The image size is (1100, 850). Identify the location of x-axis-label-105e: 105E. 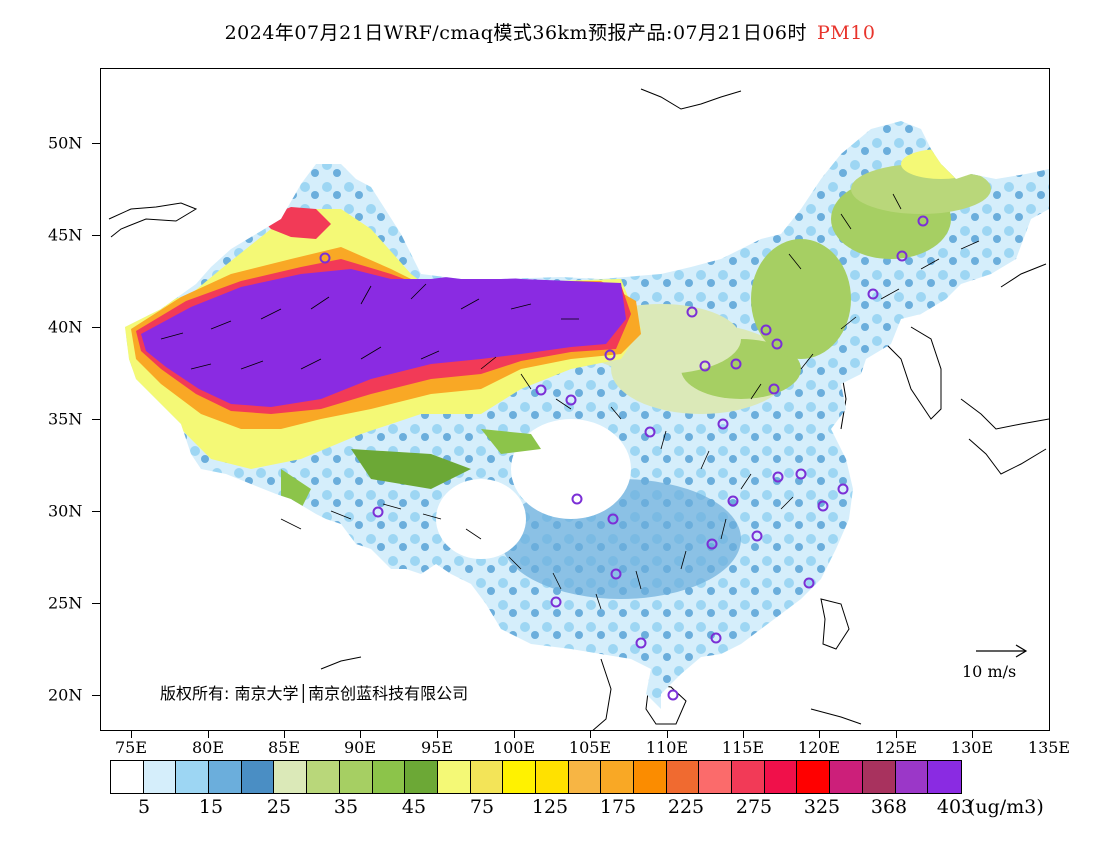
(590, 747).